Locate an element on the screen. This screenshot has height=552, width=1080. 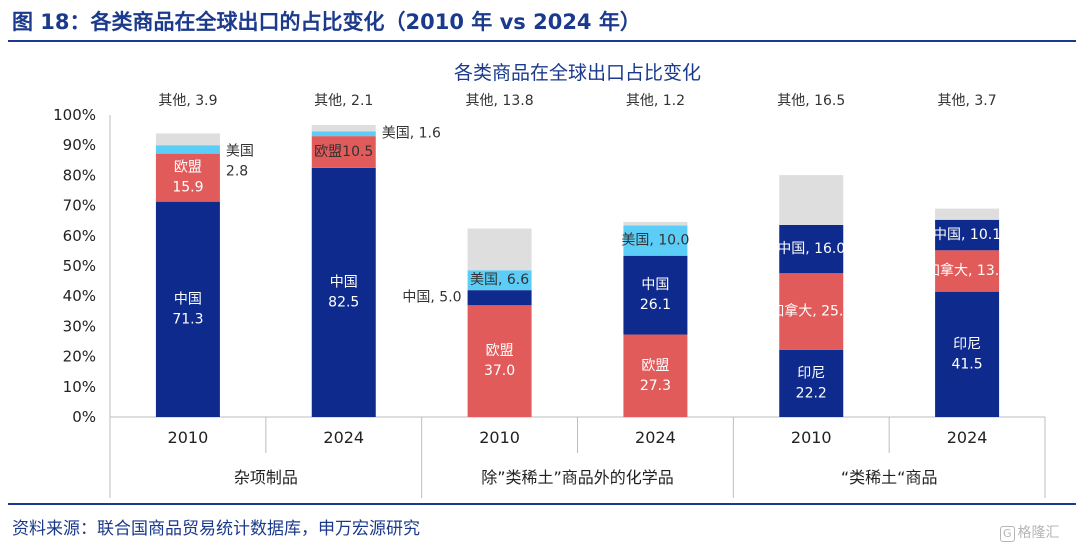
y-tick-label: 40% is located at coordinates (79, 296).